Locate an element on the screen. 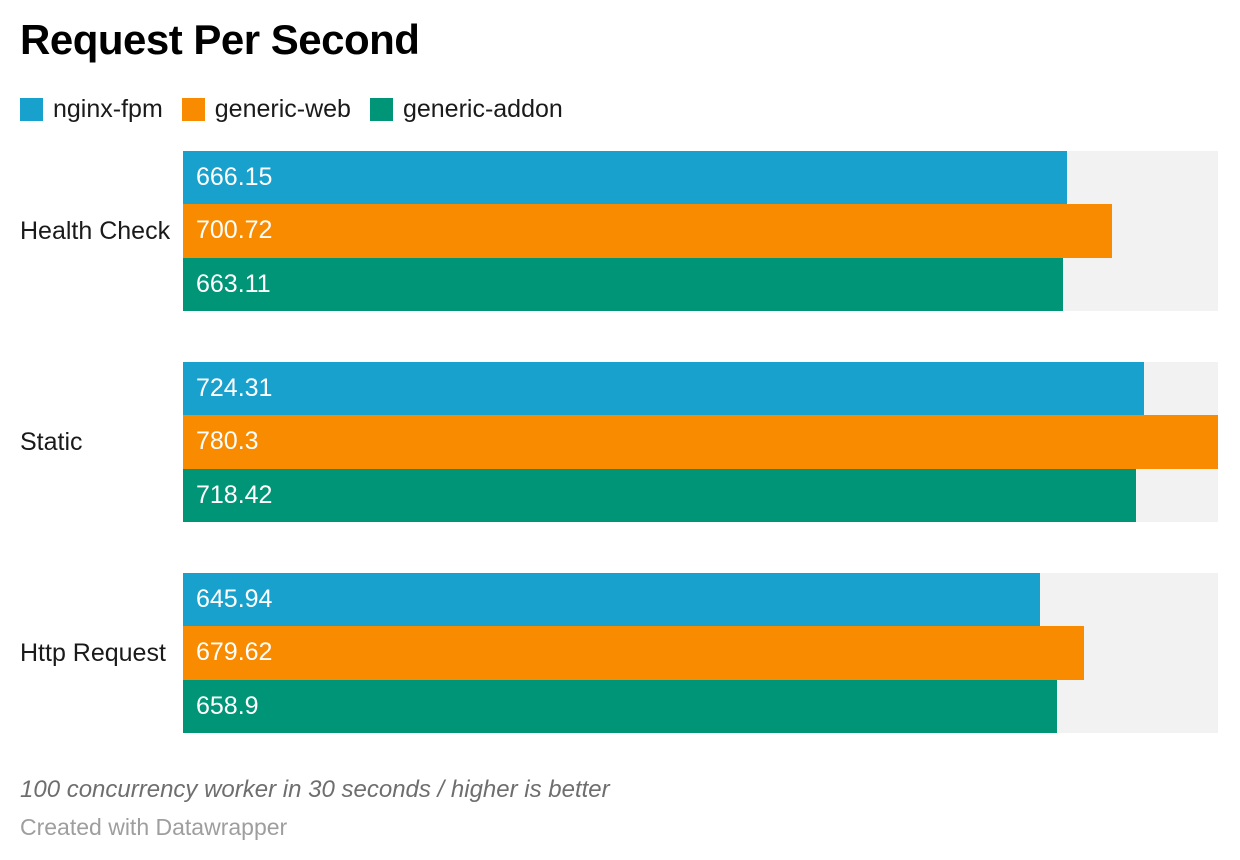 Image resolution: width=1240 pixels, height=860 pixels. bar-value-label: 780.3 is located at coordinates (227, 441).